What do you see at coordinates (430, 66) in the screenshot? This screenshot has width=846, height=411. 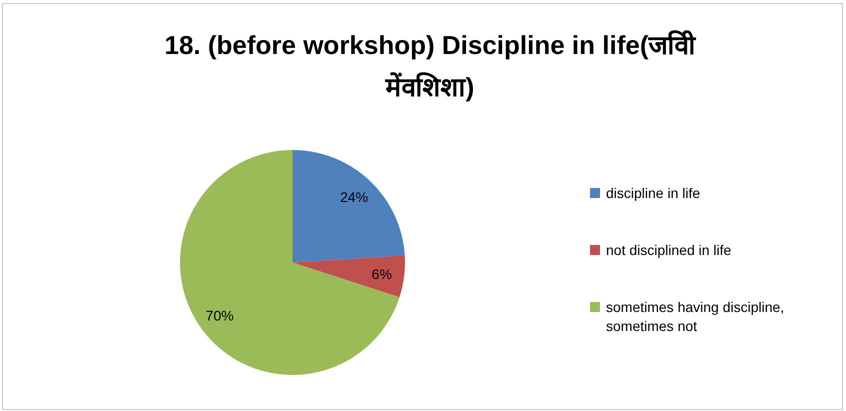 I see `title: 18. (before workshop) Discipline in life(जवीि मेंवशिशा)` at bounding box center [430, 66].